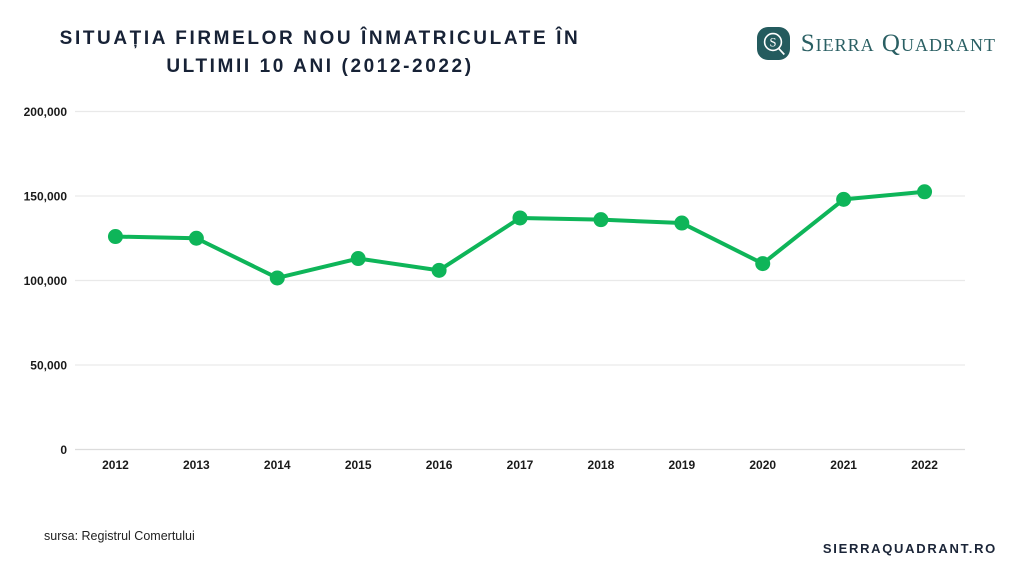  What do you see at coordinates (46, 281) in the screenshot?
I see `y-tick-label: 100,000` at bounding box center [46, 281].